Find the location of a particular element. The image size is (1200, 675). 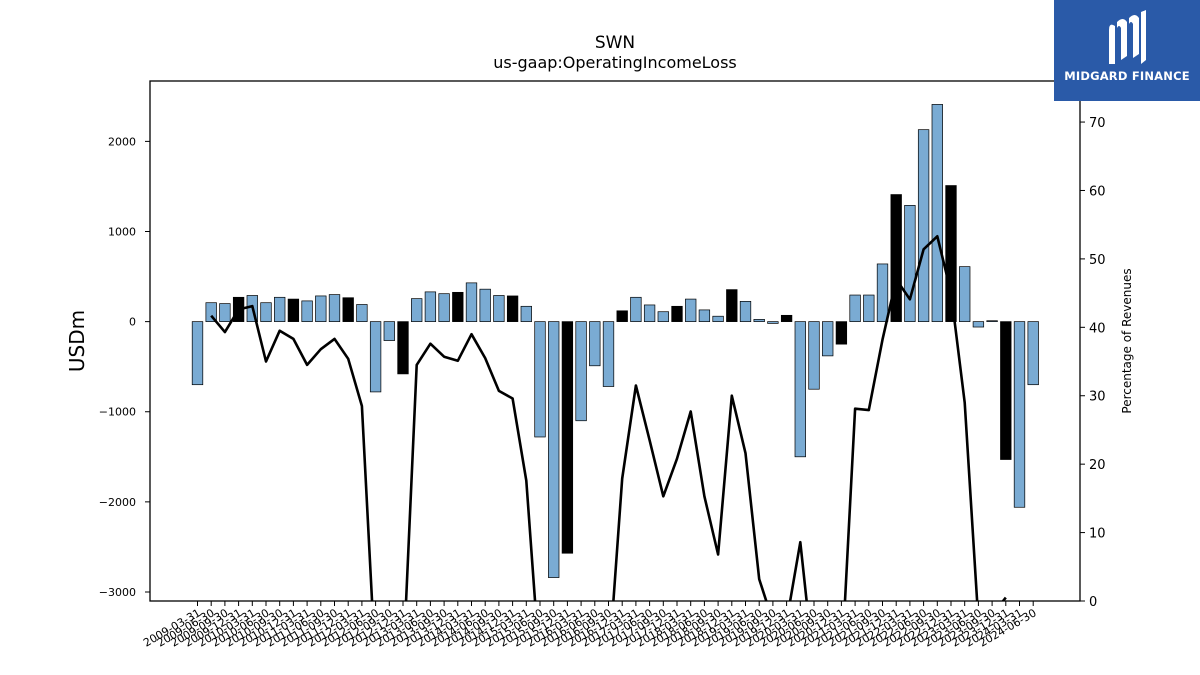

y2-tick-label: 40 is located at coordinates (1097, 328).